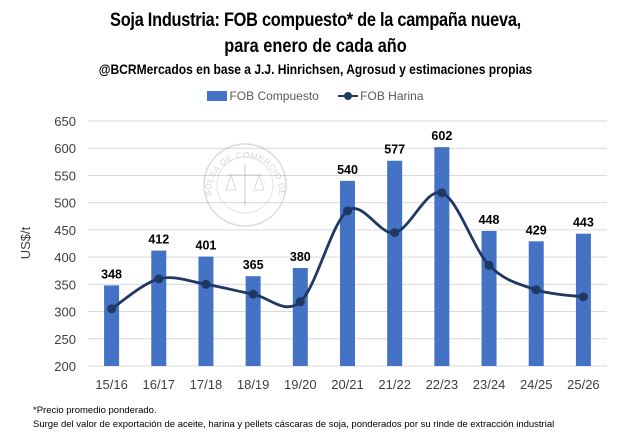 The height and width of the screenshot is (440, 631). What do you see at coordinates (489, 384) in the screenshot?
I see `x-tick-label: 23/24` at bounding box center [489, 384].